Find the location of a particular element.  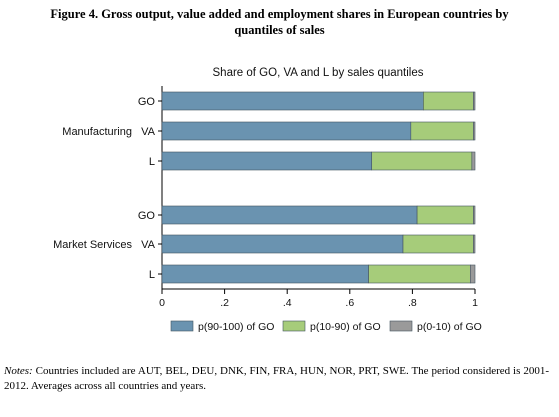

figure-title-line-2: quantiles of sales is located at coordinates (279, 30).